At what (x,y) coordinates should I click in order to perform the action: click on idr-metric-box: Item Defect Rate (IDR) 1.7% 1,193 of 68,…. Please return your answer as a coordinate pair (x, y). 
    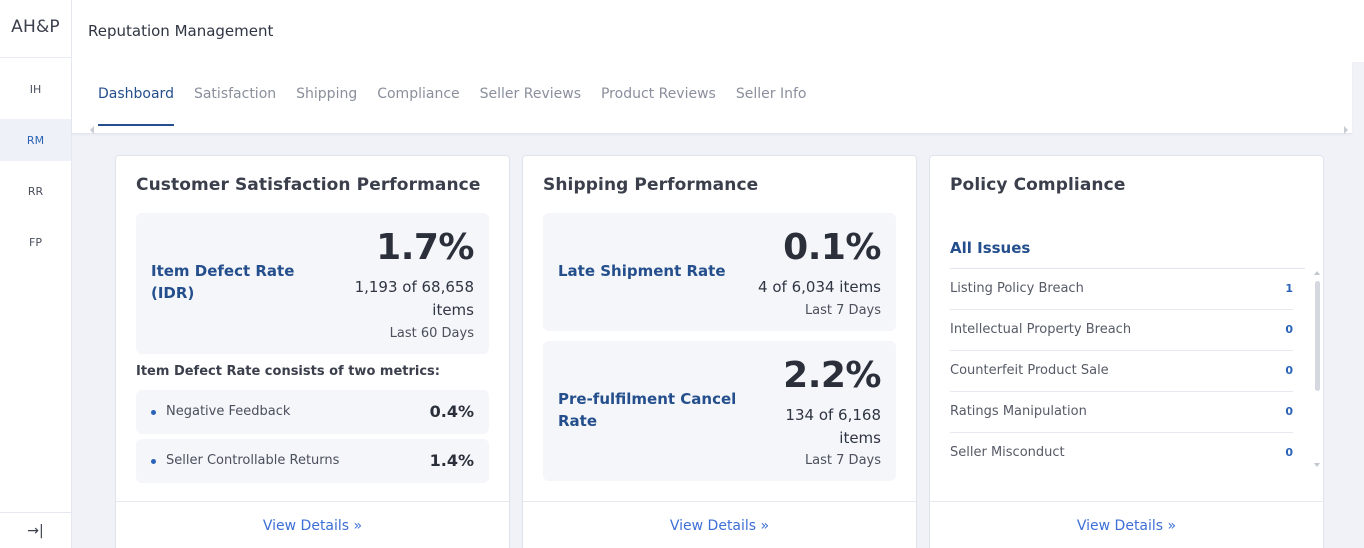
    Looking at the image, I should click on (312, 283).